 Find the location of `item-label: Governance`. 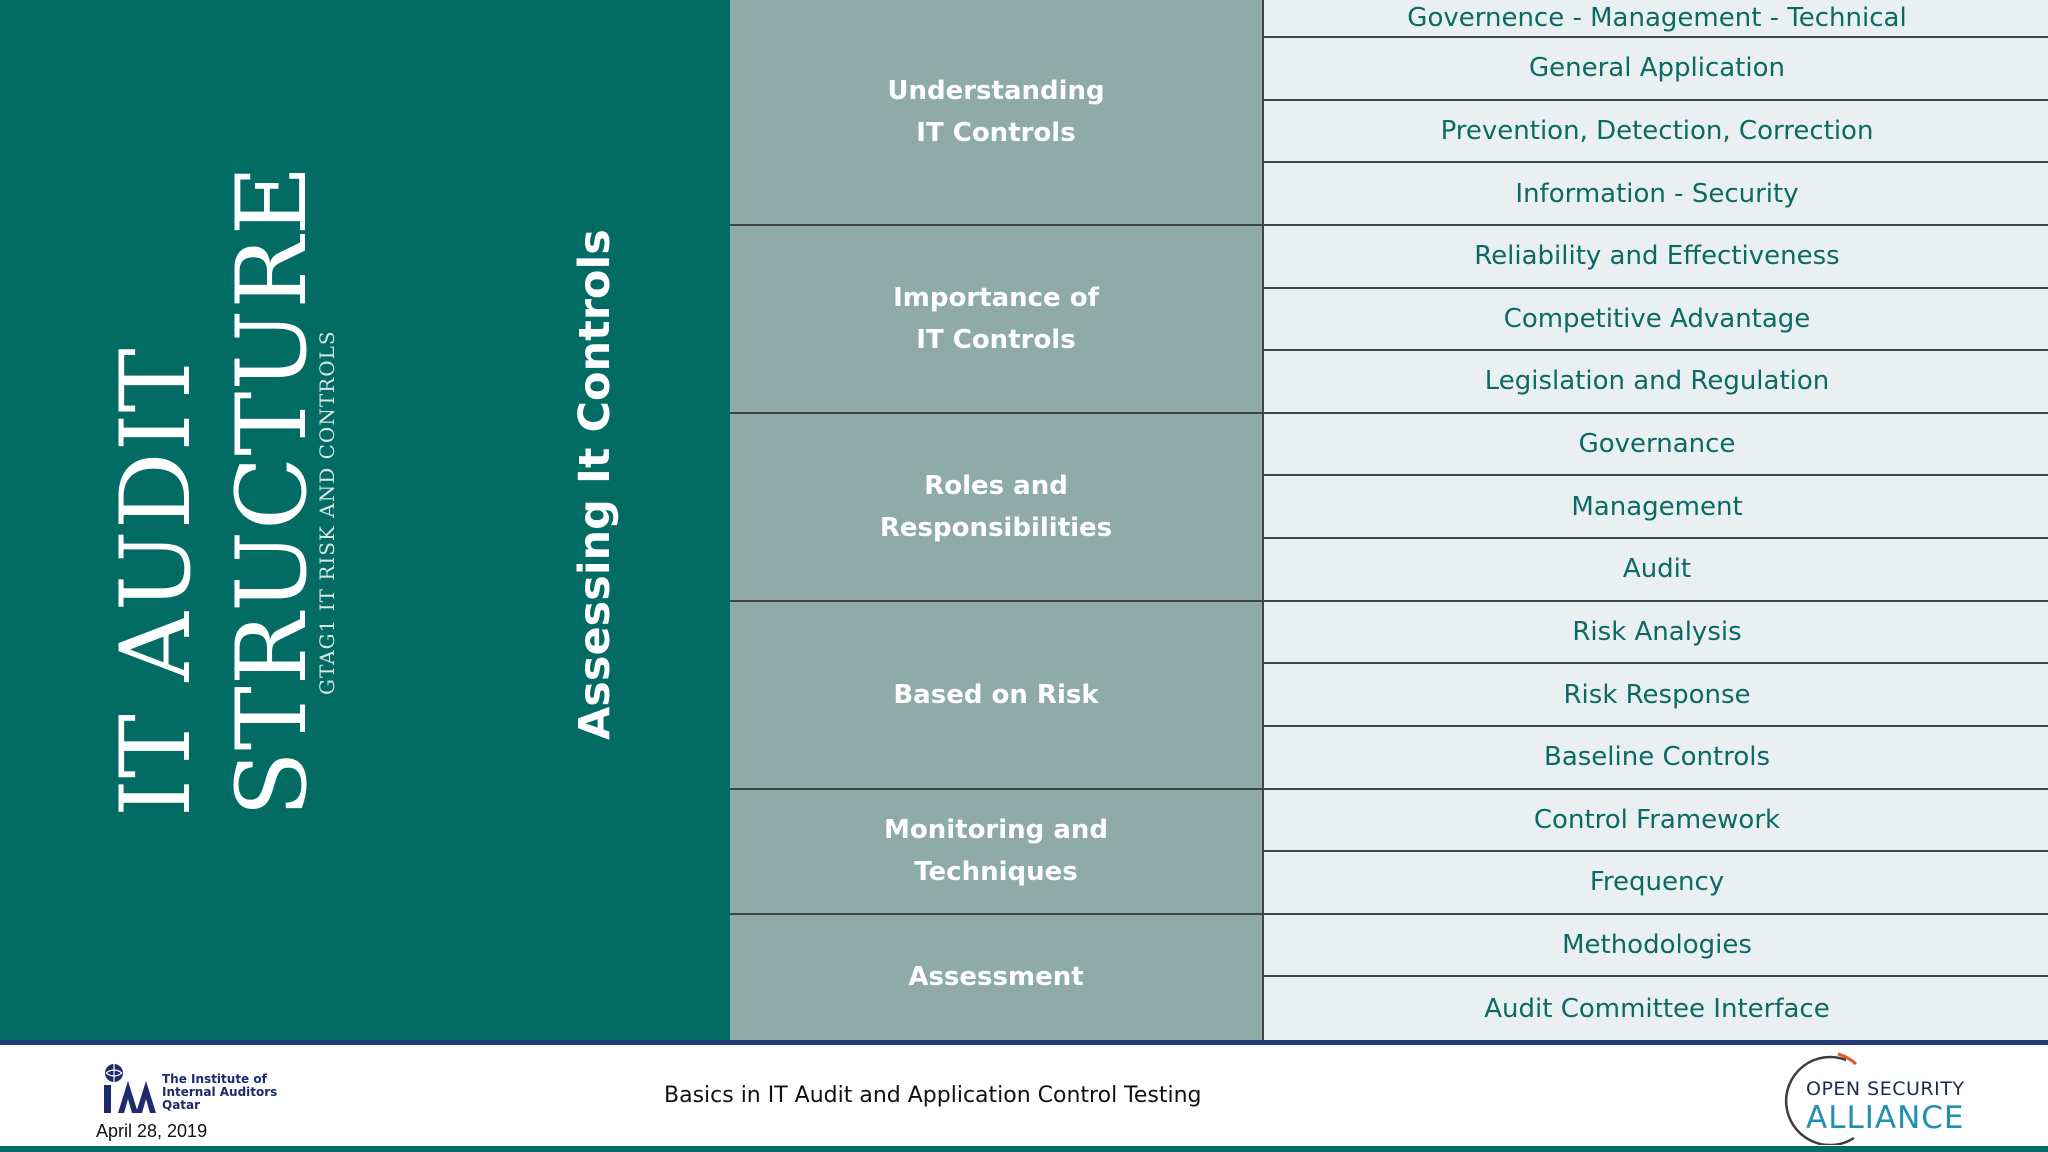

item-label: Governance is located at coordinates (1657, 444).